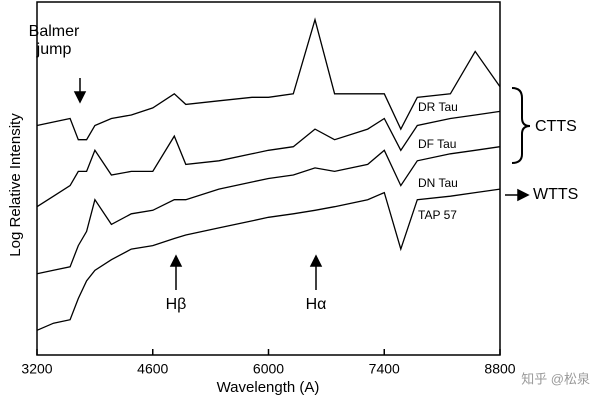 The height and width of the screenshot is (409, 600). I want to click on annotation: Balmer, so click(54, 31).